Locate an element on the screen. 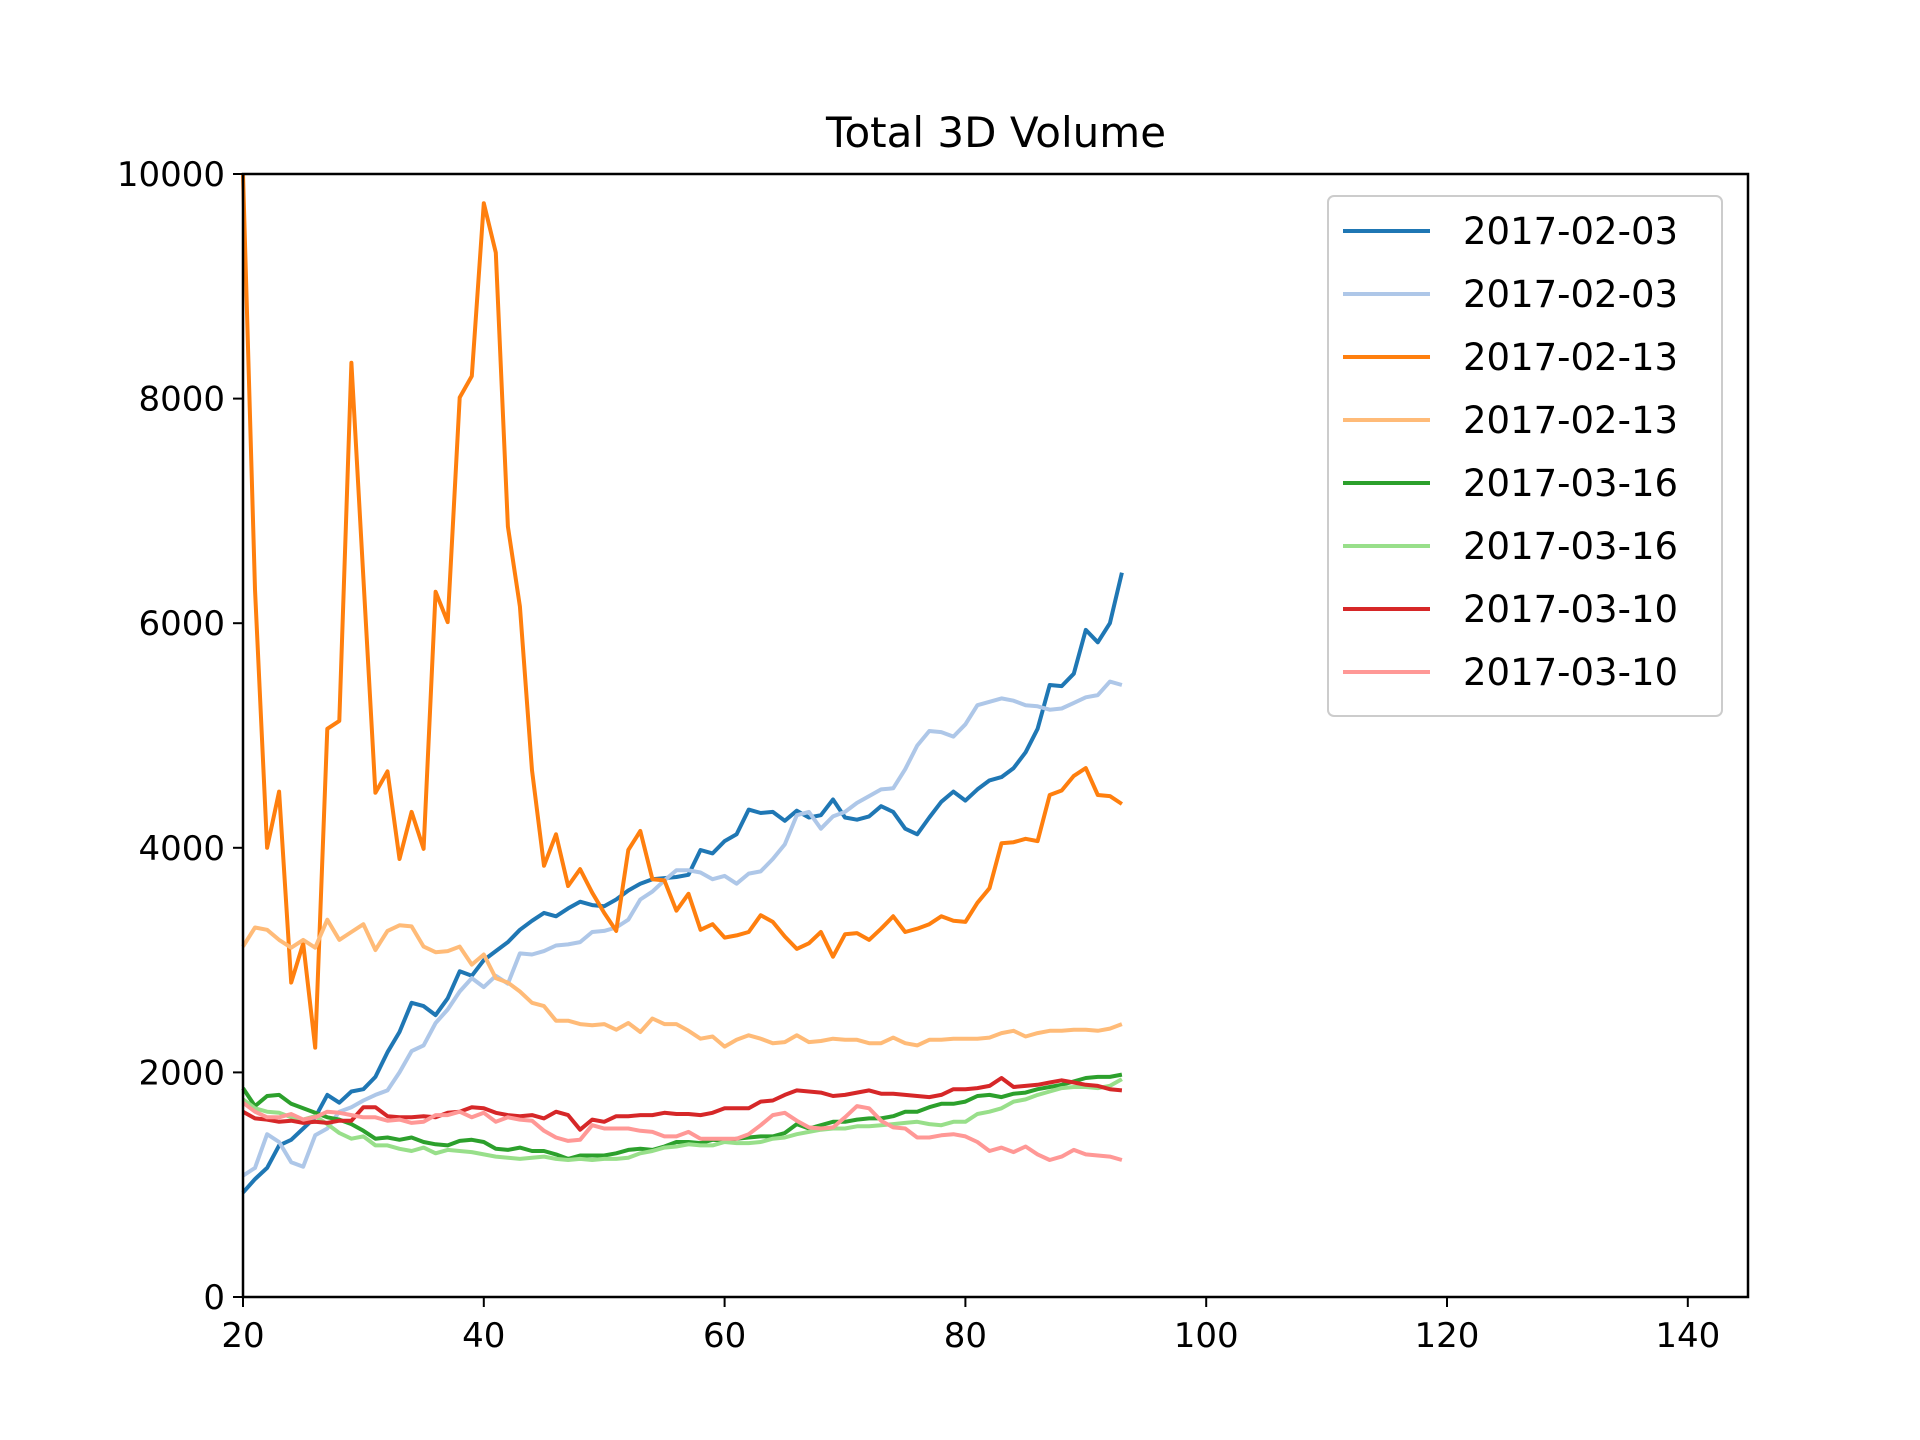 Image resolution: width=1920 pixels, height=1440 pixels. y-tick-label: 4000 is located at coordinates (181, 849).